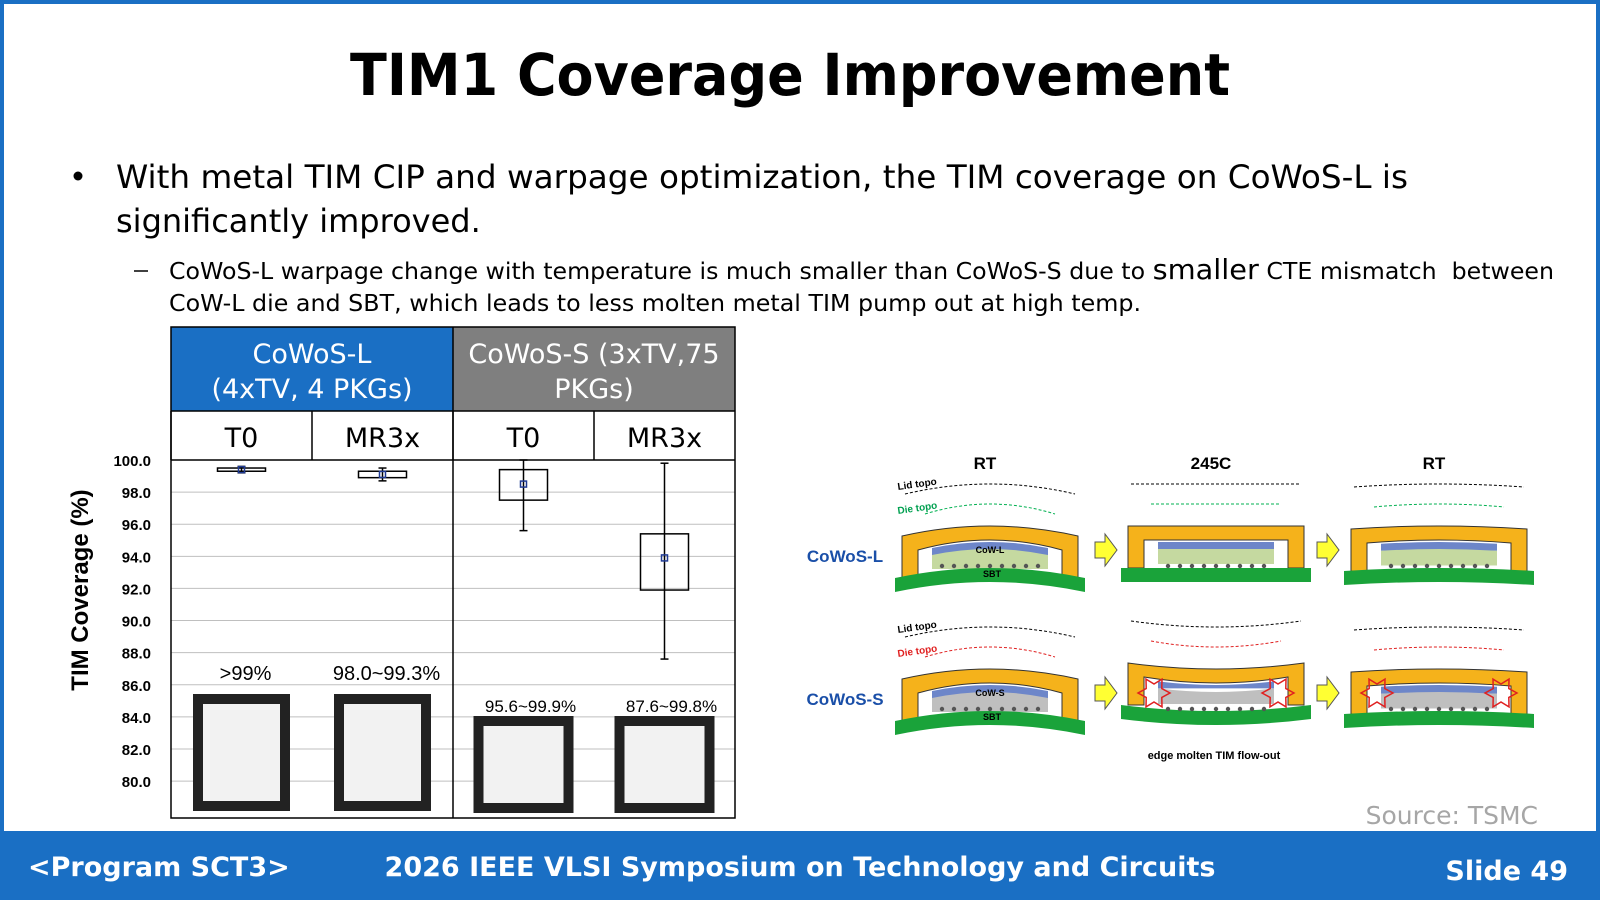 This screenshot has height=900, width=1600. Describe the element at coordinates (800, 865) in the screenshot. I see `footer-bar` at that location.